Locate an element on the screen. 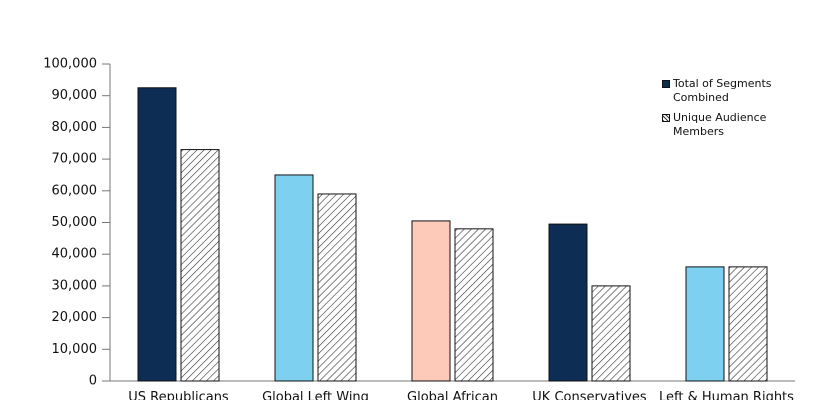  legend-item: Unique Audience Members is located at coordinates (727, 125).